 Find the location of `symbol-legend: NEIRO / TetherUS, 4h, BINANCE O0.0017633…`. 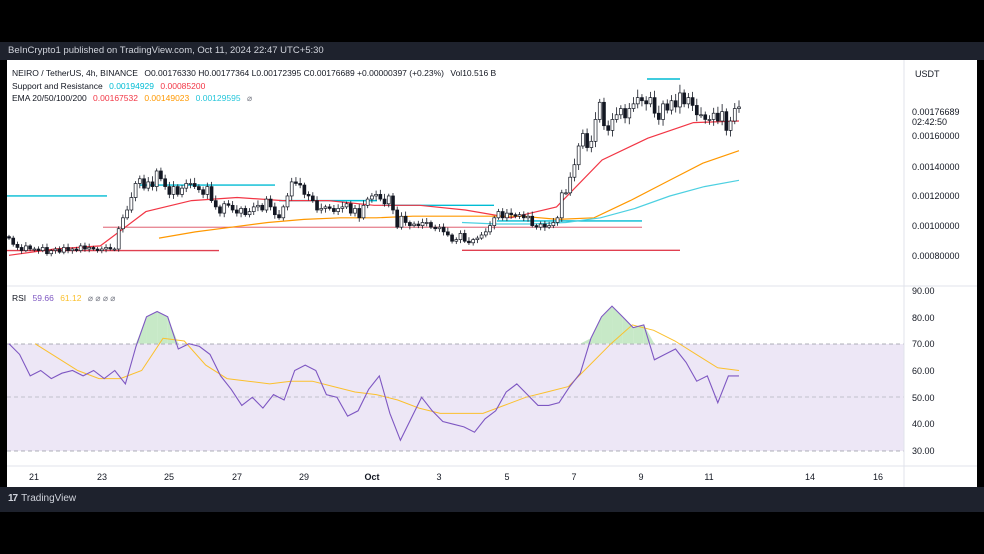

symbol-legend: NEIRO / TetherUS, 4h, BINANCE O0.0017633… is located at coordinates (256, 73).